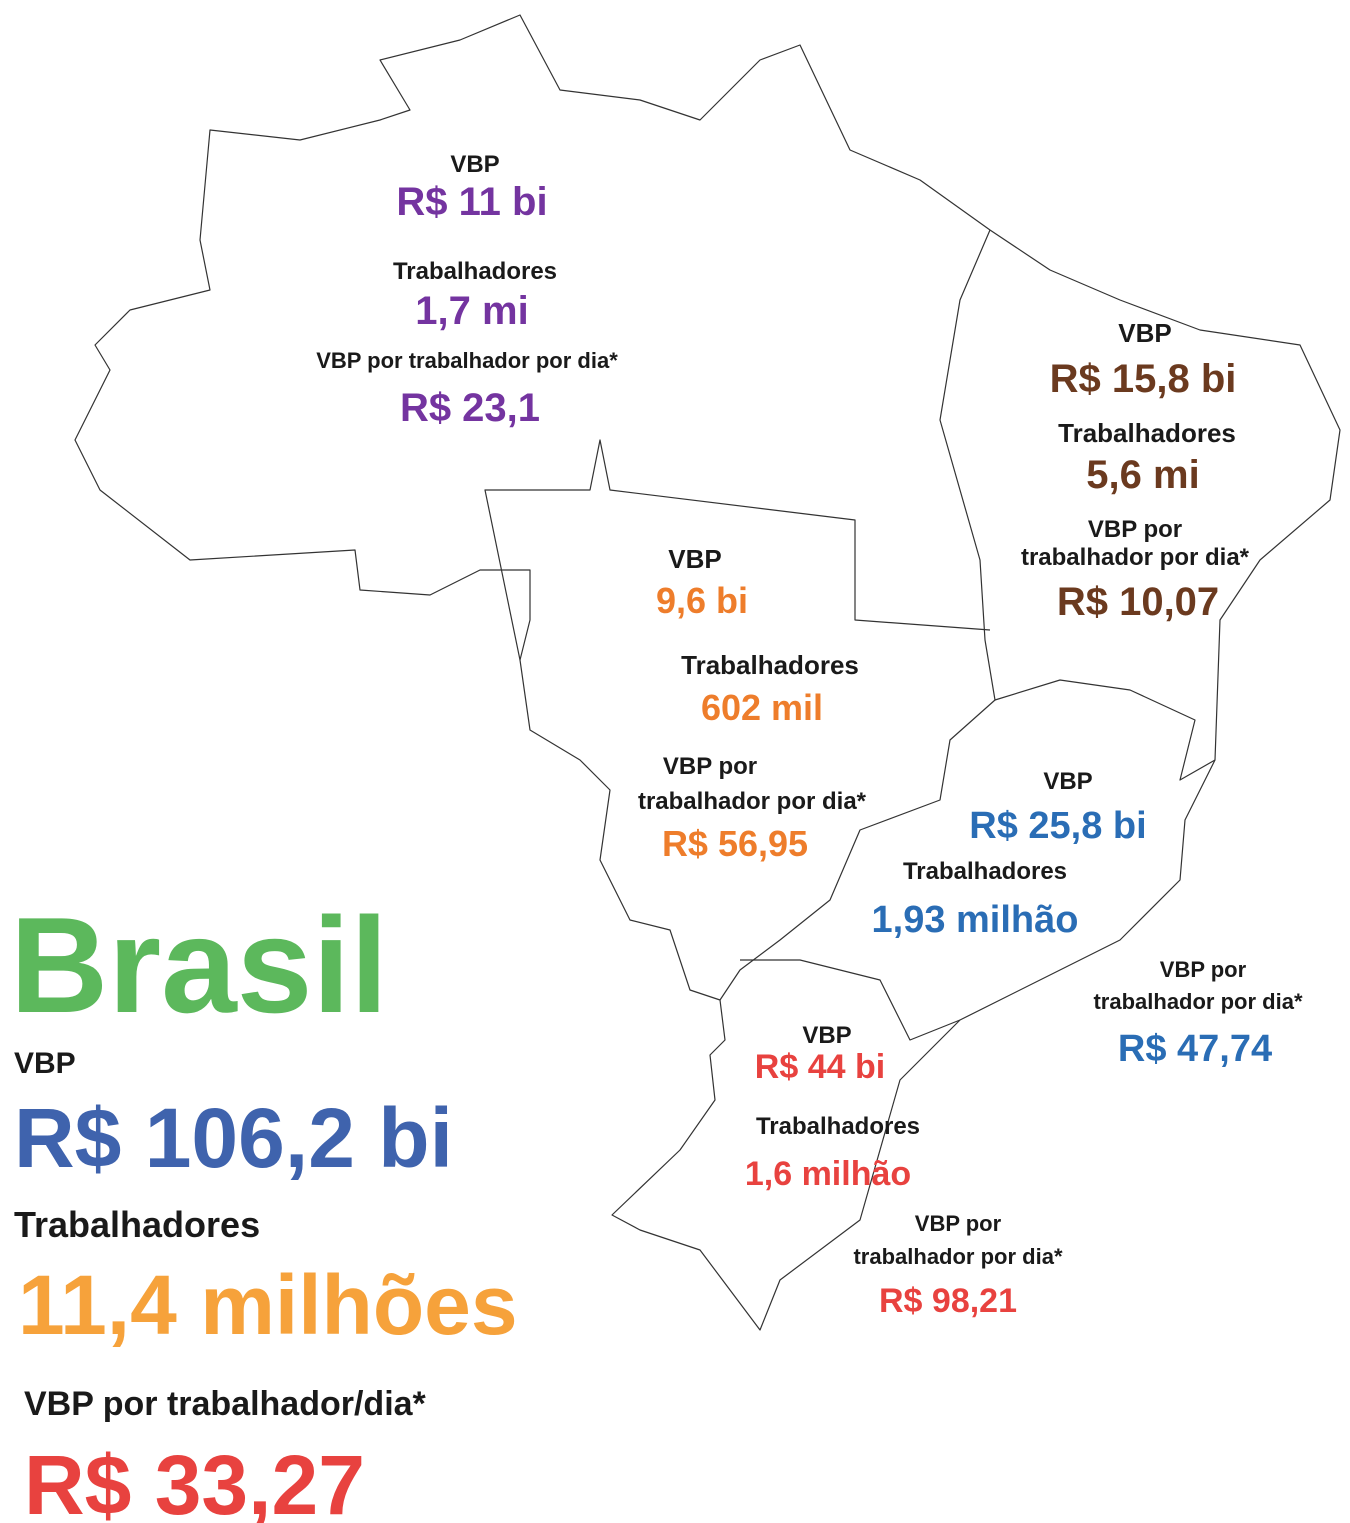 The height and width of the screenshot is (1523, 1350). I want to click on value: R$ 25,8 bi, so click(1057, 826).